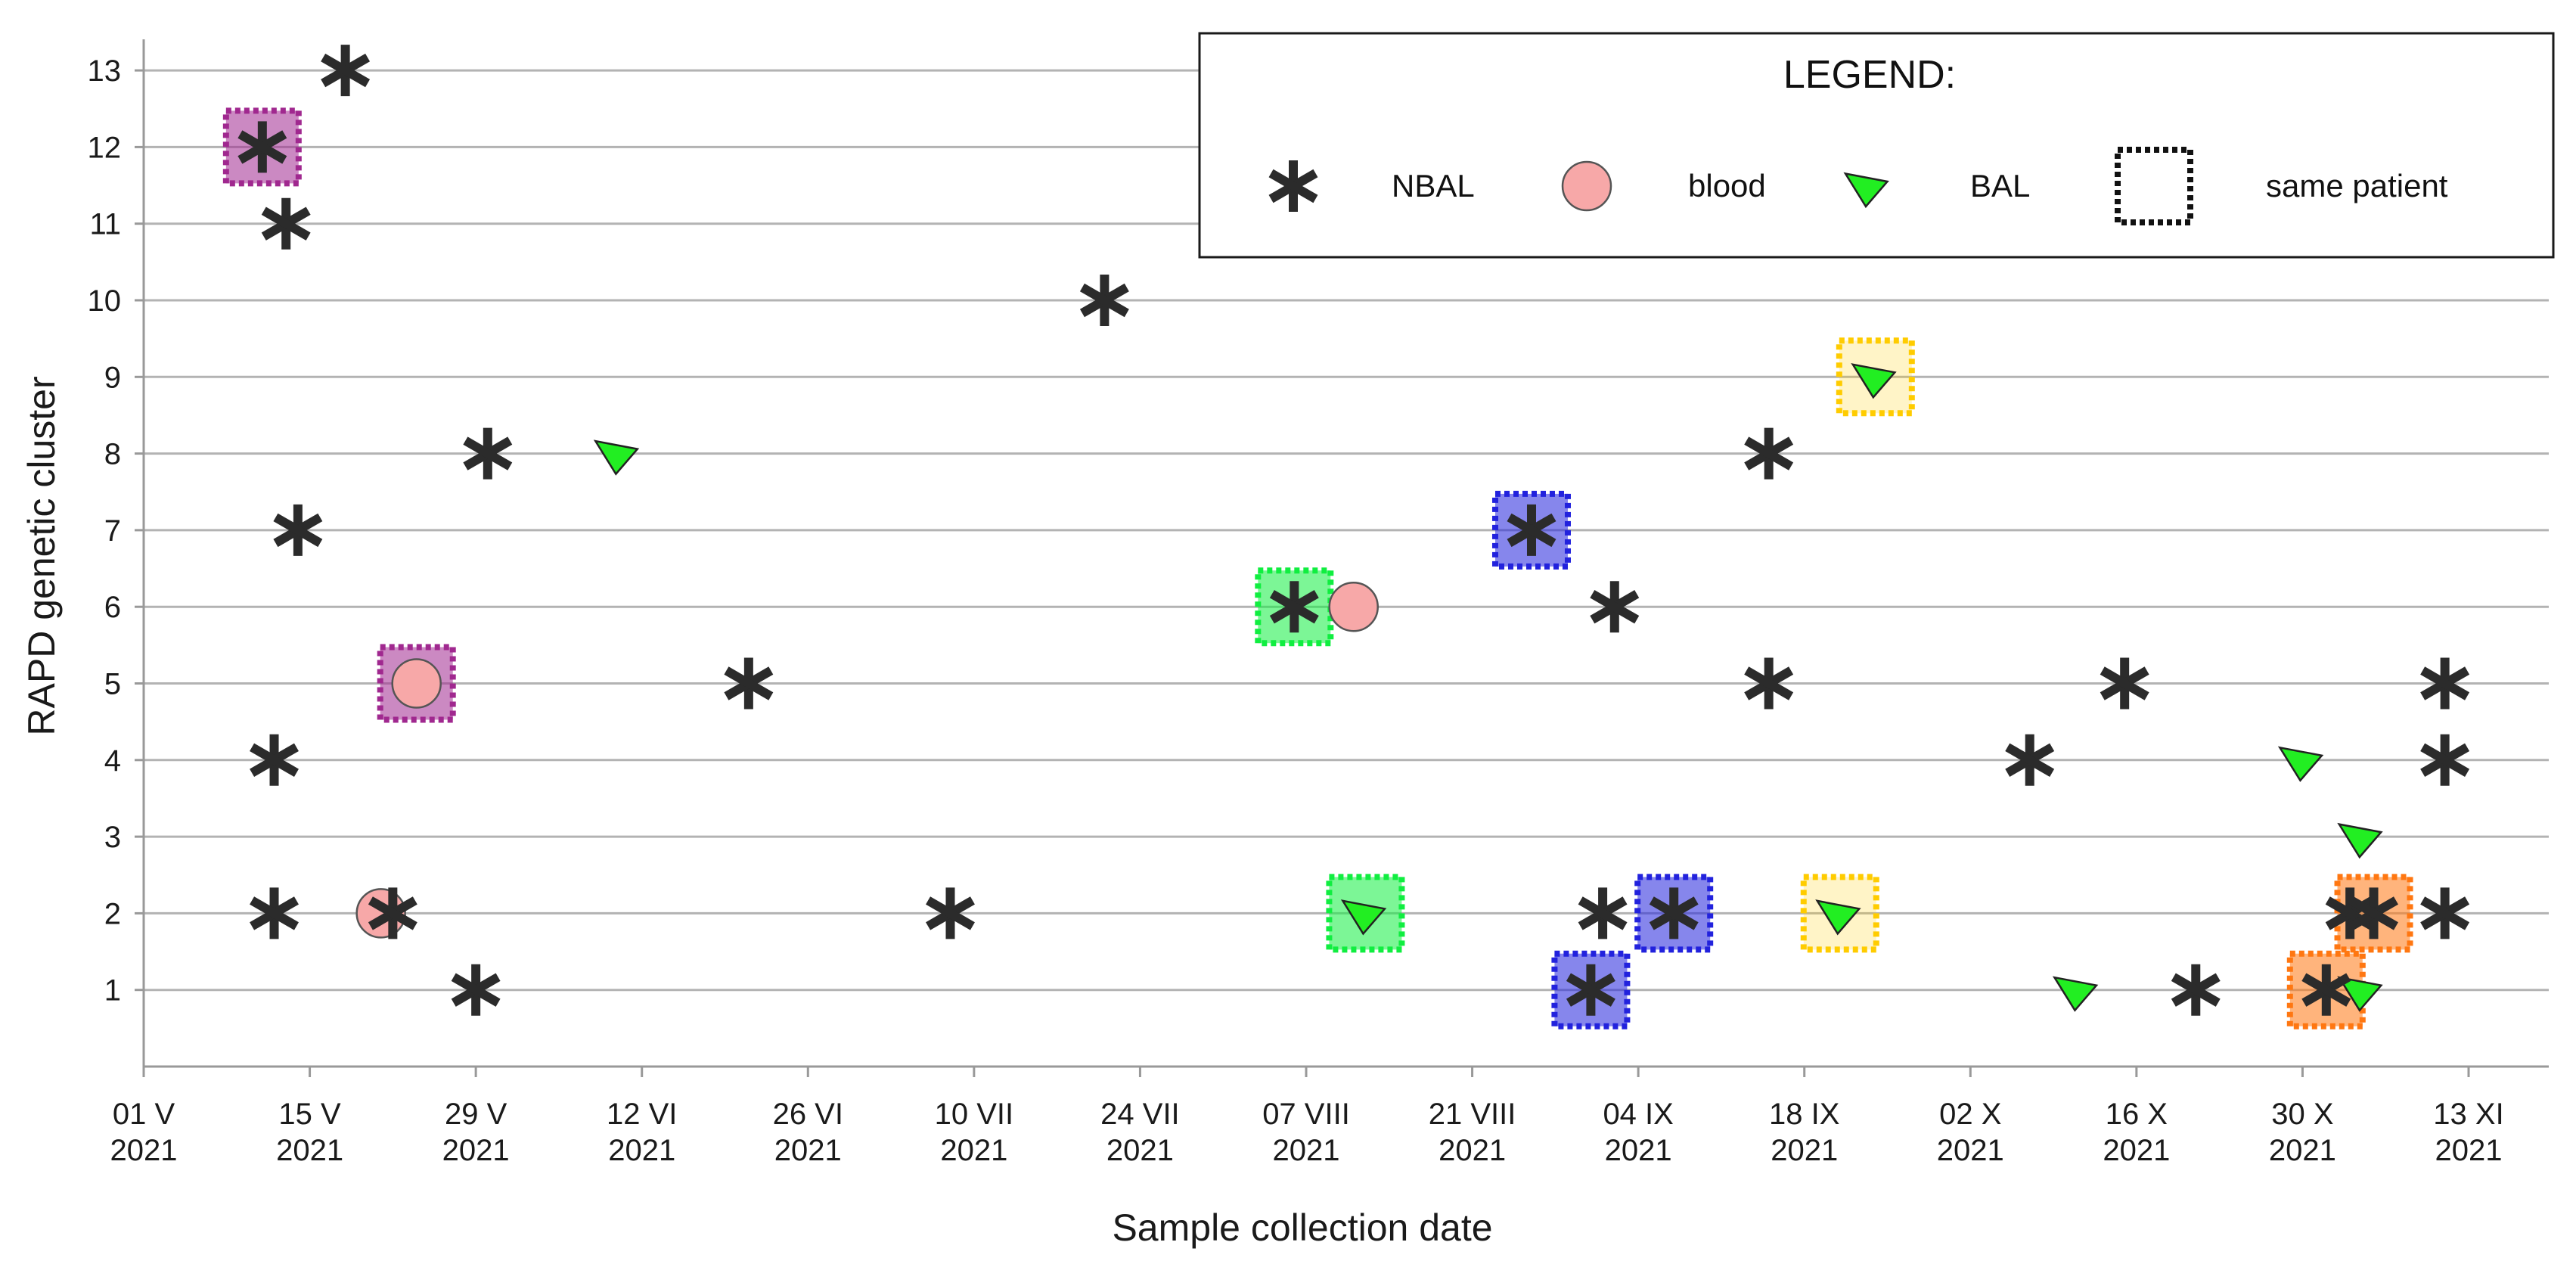 This screenshot has height=1267, width=2576. I want to click on legend-title: LEGEND:, so click(1869, 75).